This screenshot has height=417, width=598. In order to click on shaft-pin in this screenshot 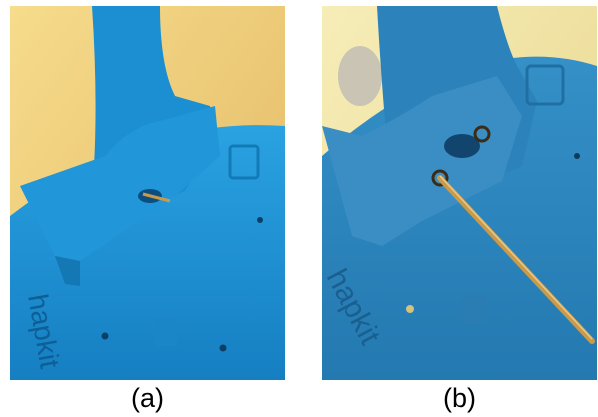, I will do `click(156, 197)`.